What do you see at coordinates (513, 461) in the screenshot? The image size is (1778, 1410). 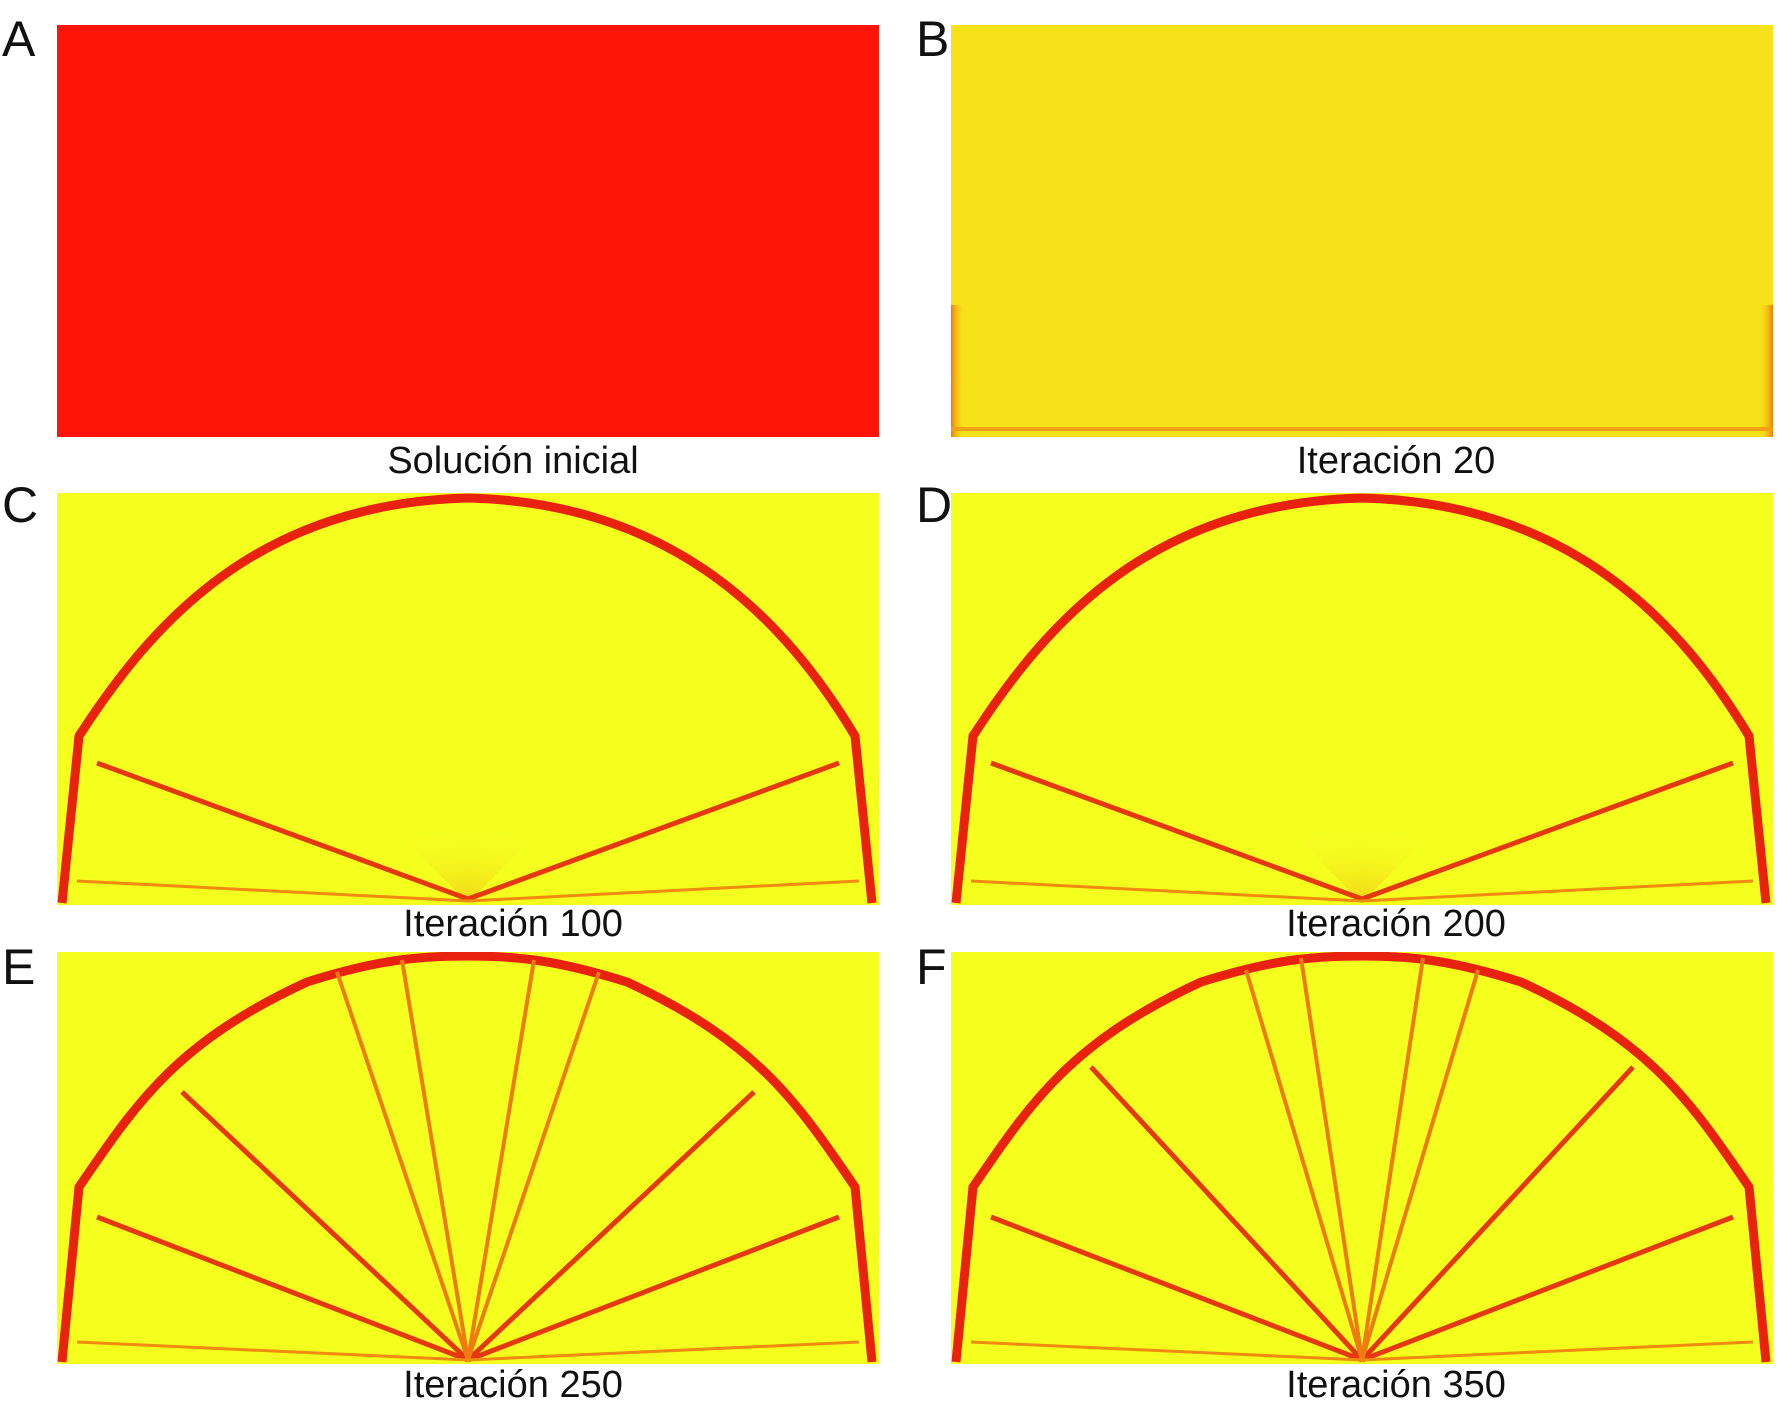 I see `panel-a-caption: Solución inicial` at bounding box center [513, 461].